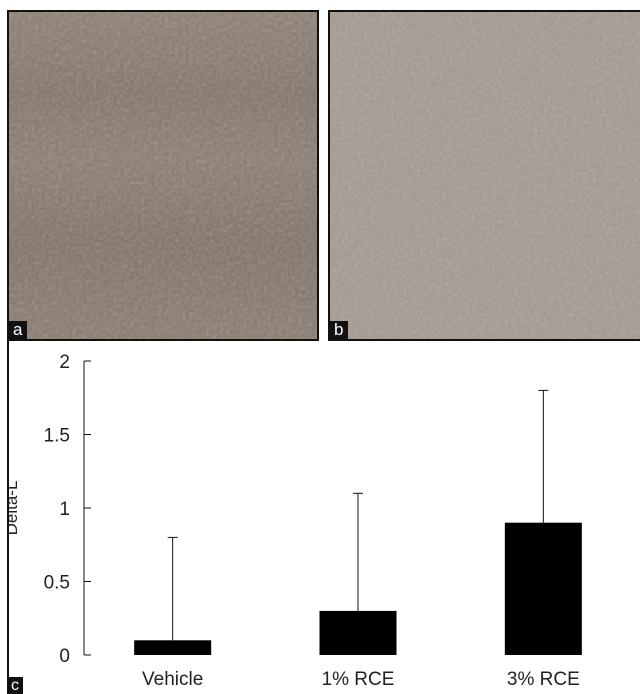 This screenshot has height=694, width=640. What do you see at coordinates (339, 330) in the screenshot?
I see `panel-label-b: b` at bounding box center [339, 330].